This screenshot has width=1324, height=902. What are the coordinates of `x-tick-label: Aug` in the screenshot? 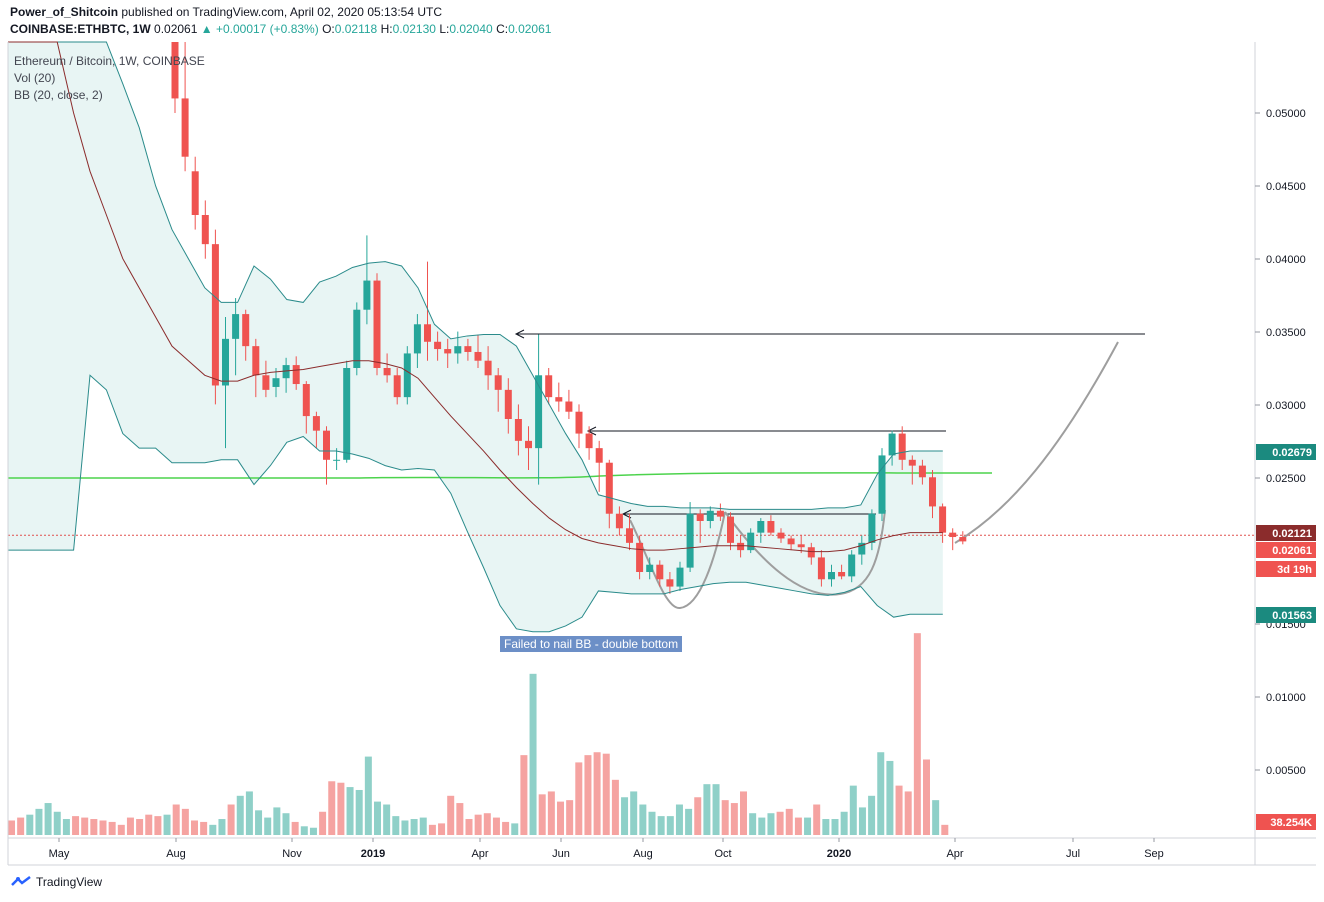 It's located at (643, 854).